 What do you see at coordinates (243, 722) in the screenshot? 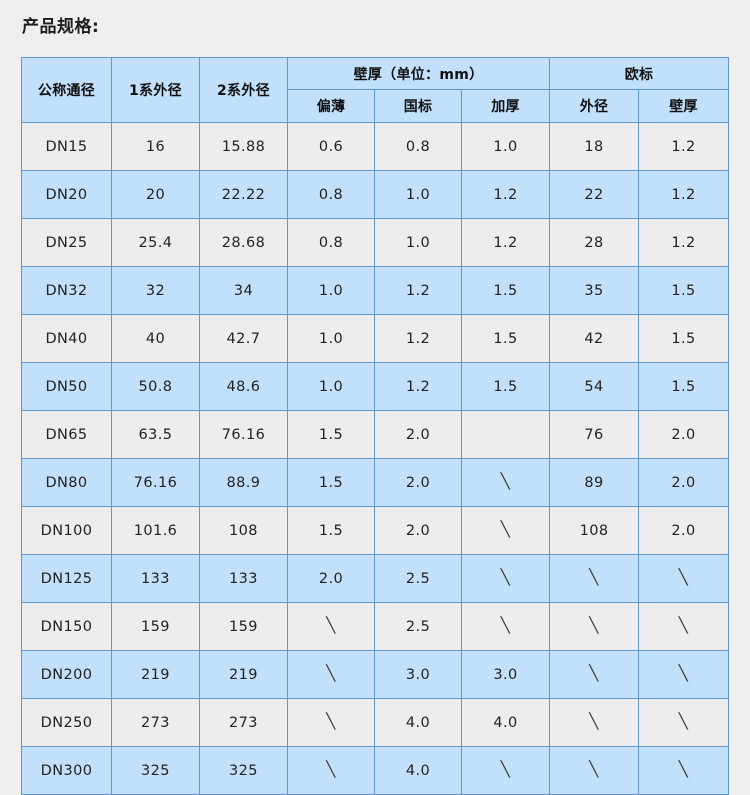
I see `cell-series2-od: 273` at bounding box center [243, 722].